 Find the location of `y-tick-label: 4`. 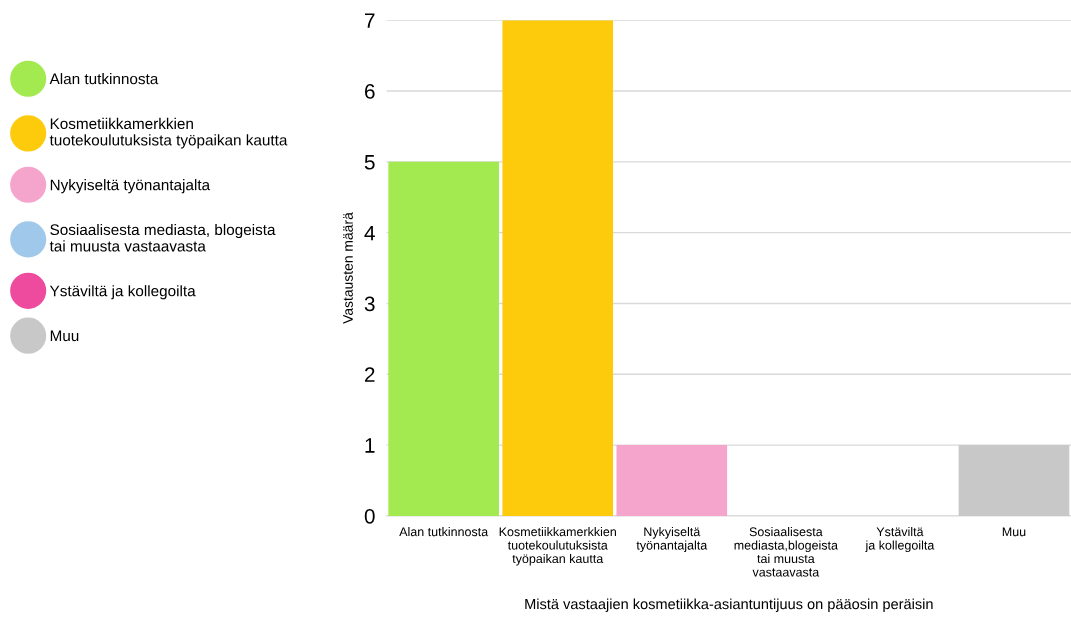

y-tick-label: 4 is located at coordinates (369, 233).